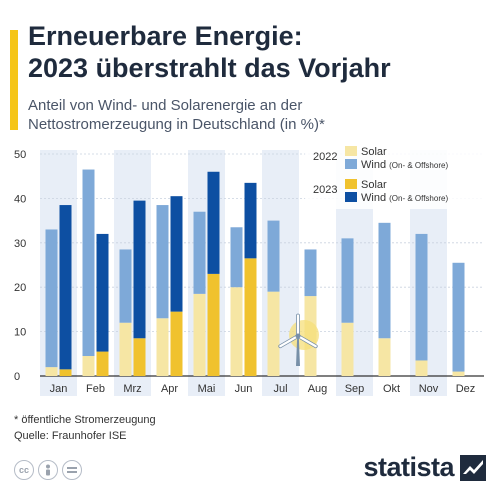  Describe the element at coordinates (165, 105) in the screenshot. I see `subtitle-line-1: Anteil von Wind- und Solarenergie an der` at that location.